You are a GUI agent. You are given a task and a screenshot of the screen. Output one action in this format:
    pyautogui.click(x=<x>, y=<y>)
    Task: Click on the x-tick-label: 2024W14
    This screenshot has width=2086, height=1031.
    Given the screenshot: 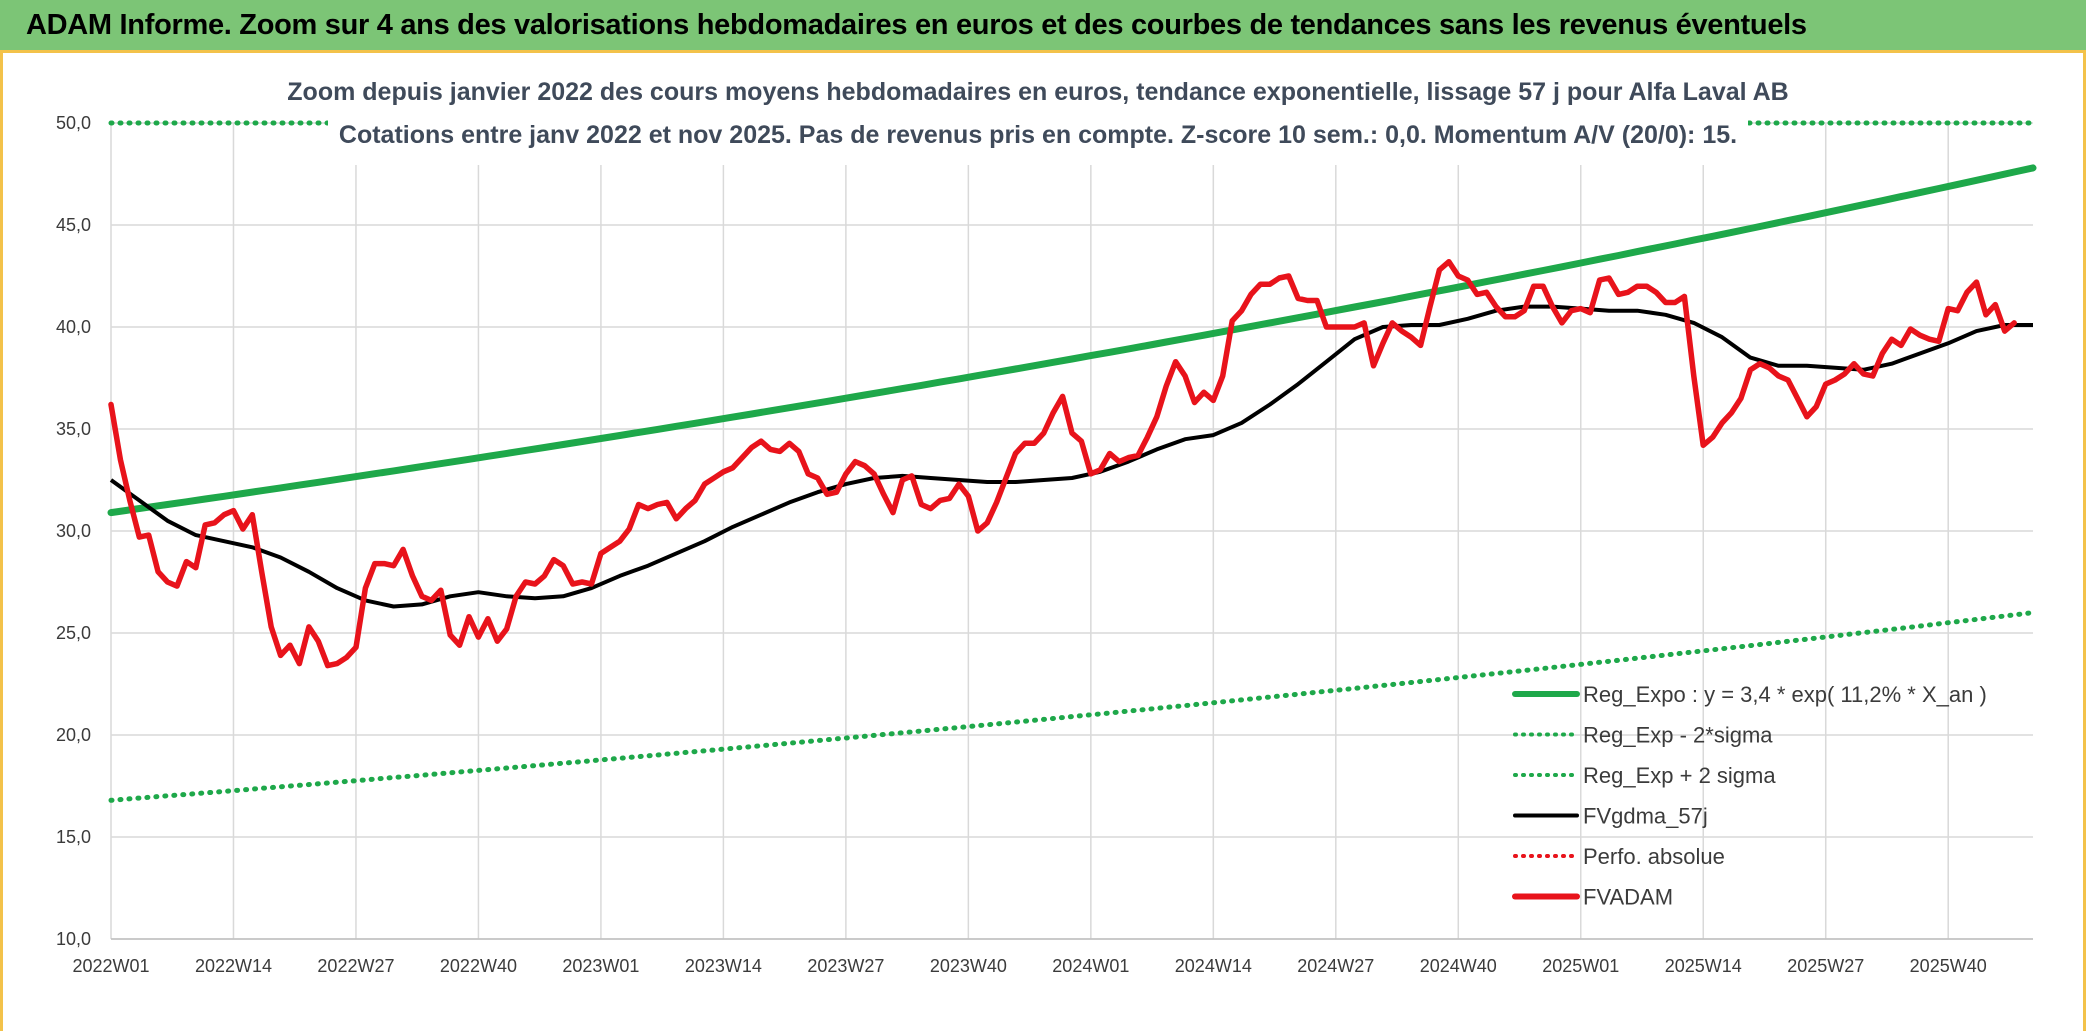 What is the action you would take?
    pyautogui.click(x=1213, y=966)
    